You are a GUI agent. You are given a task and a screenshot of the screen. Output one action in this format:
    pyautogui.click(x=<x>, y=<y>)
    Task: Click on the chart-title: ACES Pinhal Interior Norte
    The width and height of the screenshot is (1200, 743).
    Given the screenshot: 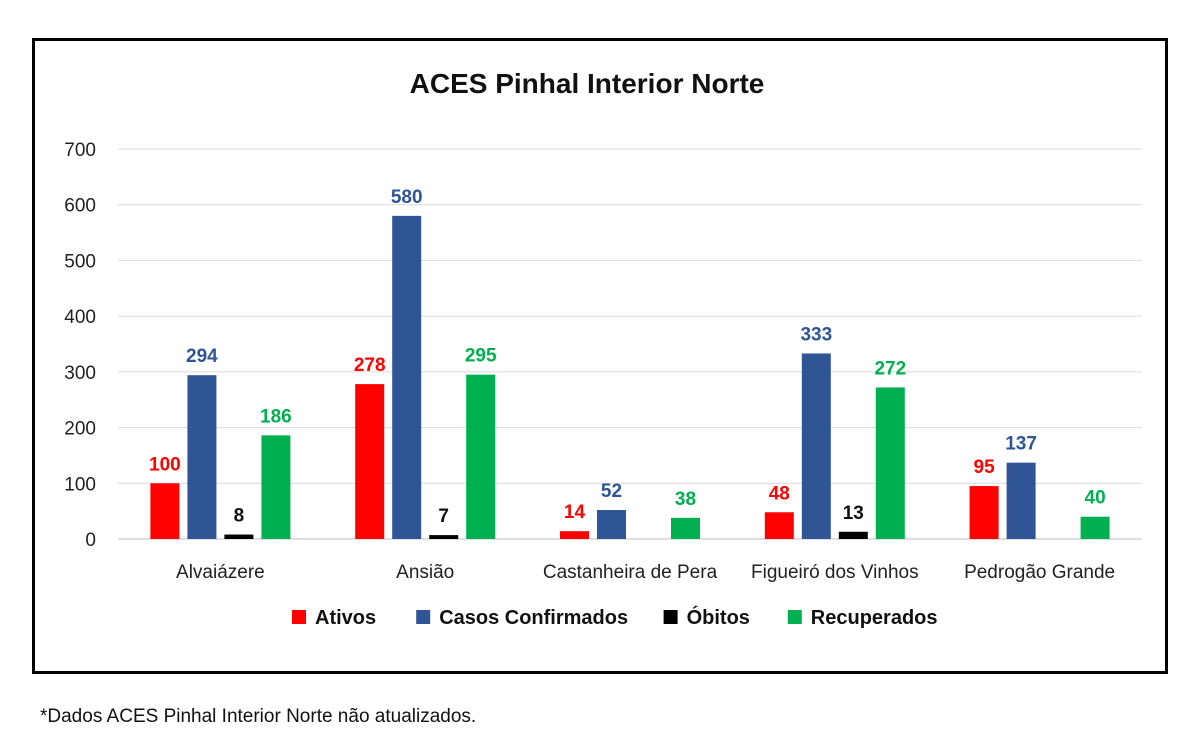 What is the action you would take?
    pyautogui.click(x=587, y=83)
    